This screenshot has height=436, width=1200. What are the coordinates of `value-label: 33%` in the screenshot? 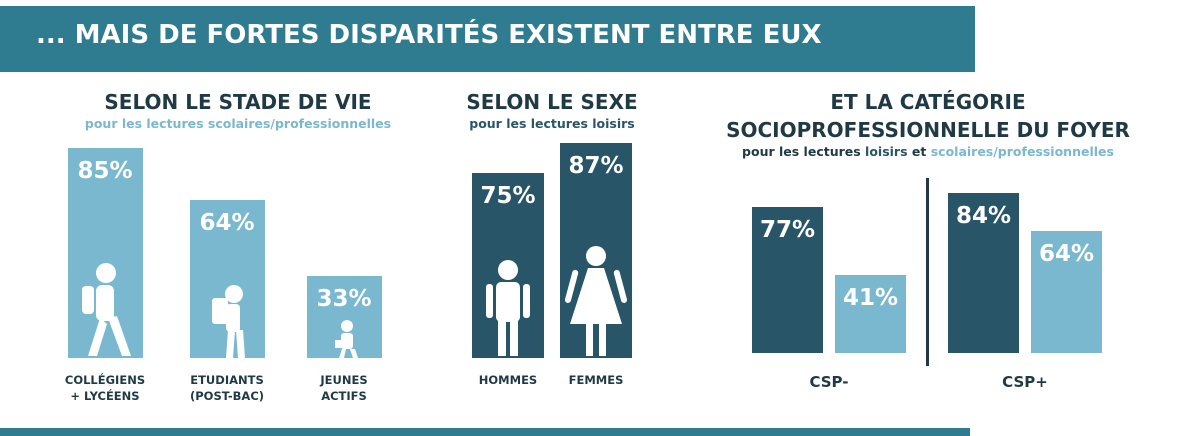 It's located at (344, 299).